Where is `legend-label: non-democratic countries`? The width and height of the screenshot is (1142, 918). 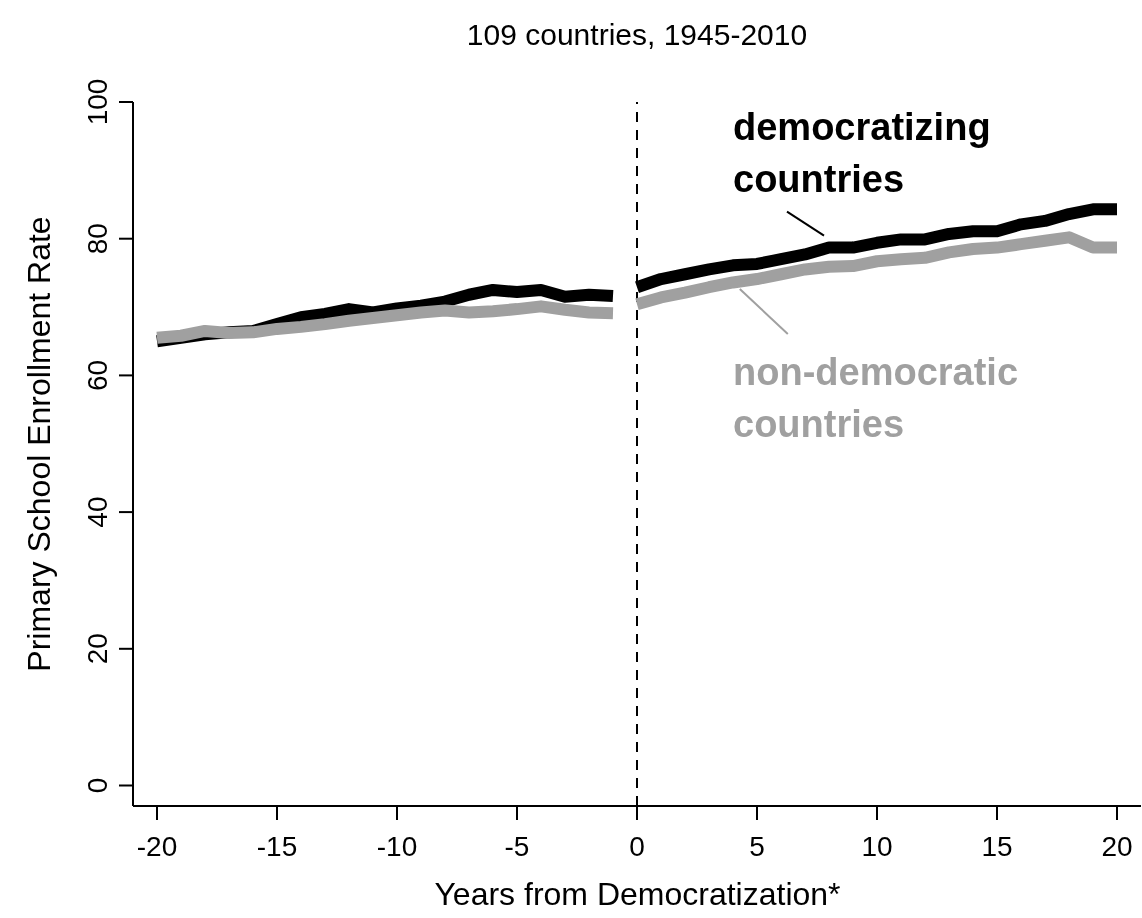
legend-label: non-democratic countries is located at coordinates (876, 398).